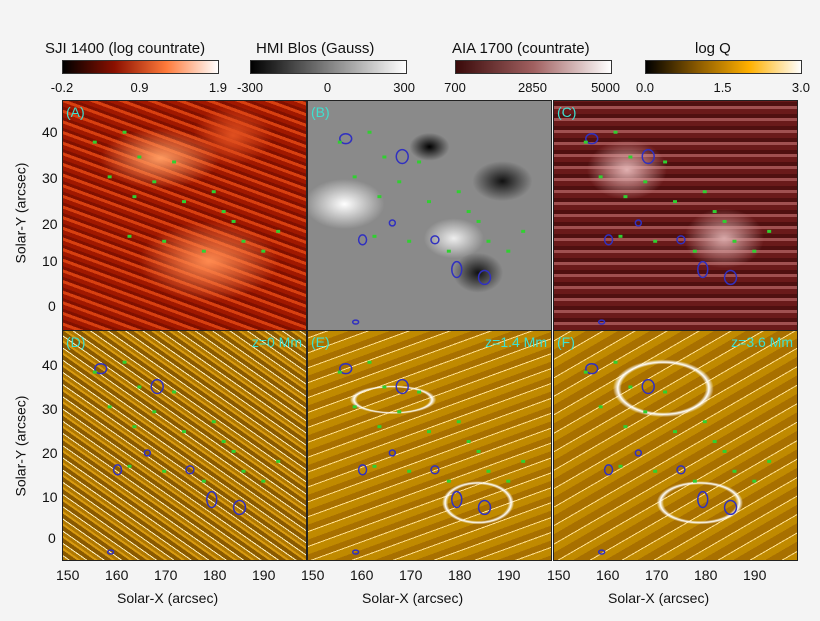 The height and width of the screenshot is (621, 820). What do you see at coordinates (713, 48) in the screenshot?
I see `colorbar-title: log Q` at bounding box center [713, 48].